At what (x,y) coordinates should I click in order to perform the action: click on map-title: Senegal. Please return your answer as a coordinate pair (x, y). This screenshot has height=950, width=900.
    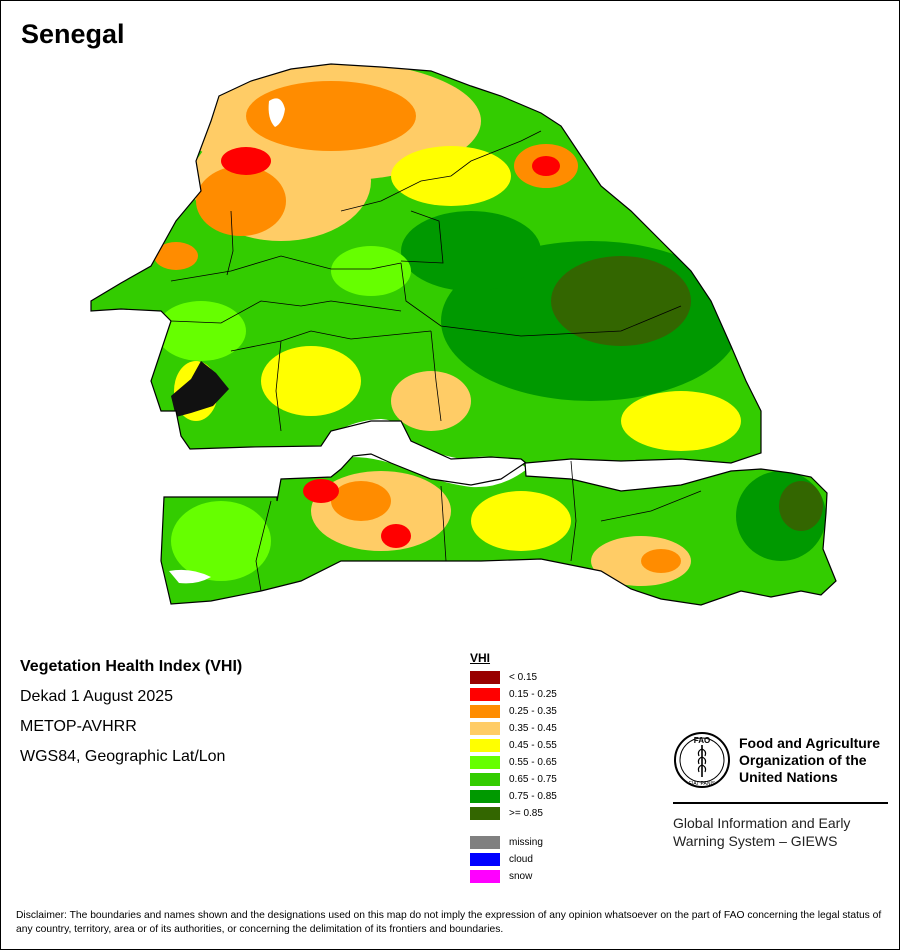
    Looking at the image, I should click on (73, 34).